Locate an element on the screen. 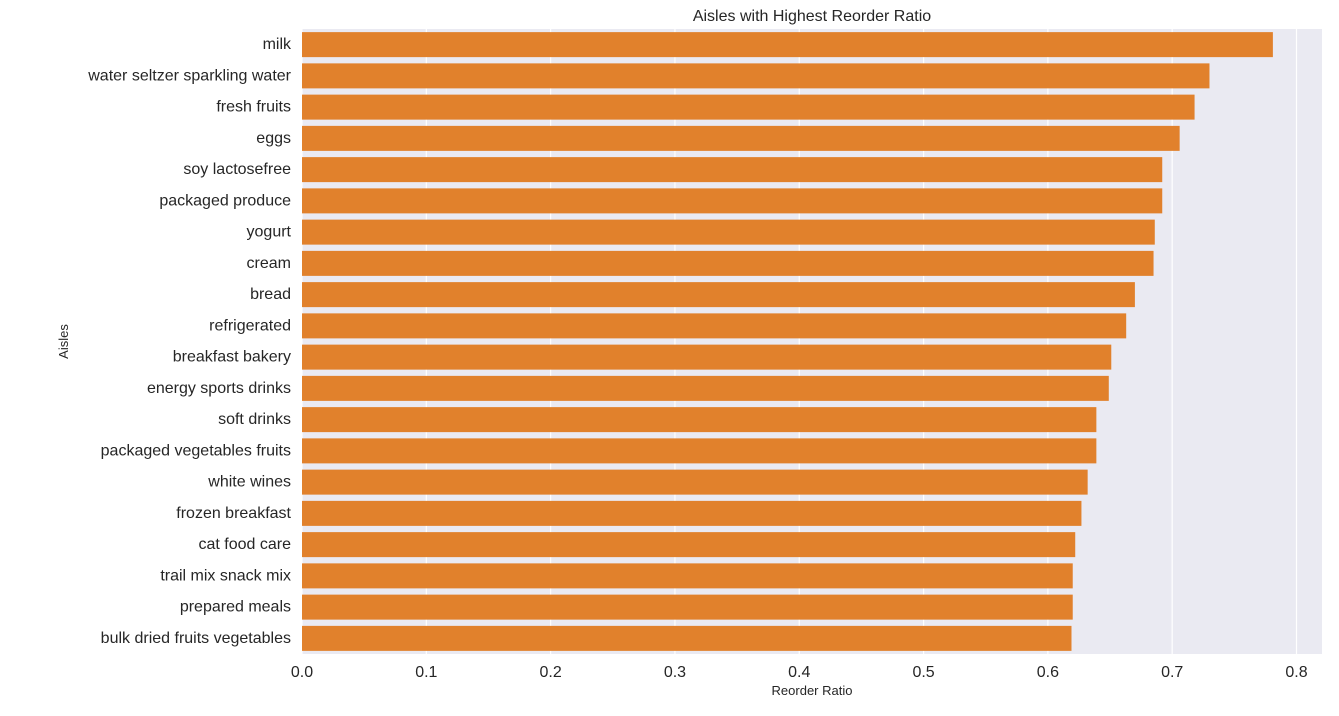 The image size is (1339, 716). y-tick-label: packaged produce is located at coordinates (225, 200).